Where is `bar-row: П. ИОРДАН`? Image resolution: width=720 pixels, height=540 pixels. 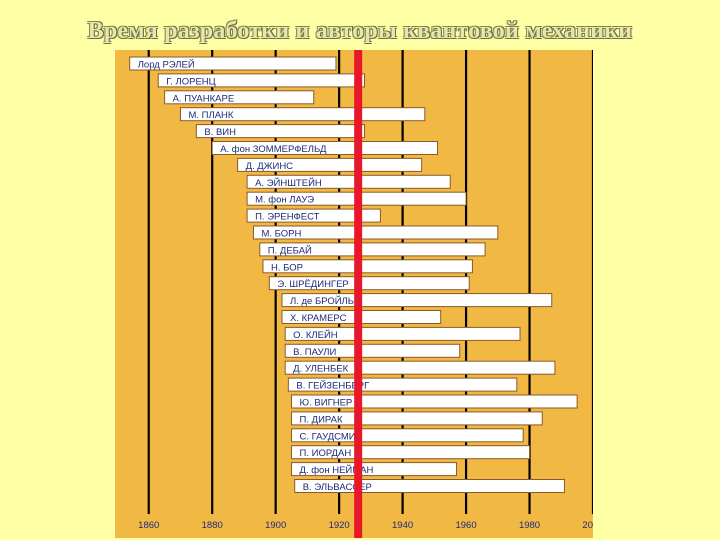 bar-row: П. ИОРДАН is located at coordinates (411, 452).